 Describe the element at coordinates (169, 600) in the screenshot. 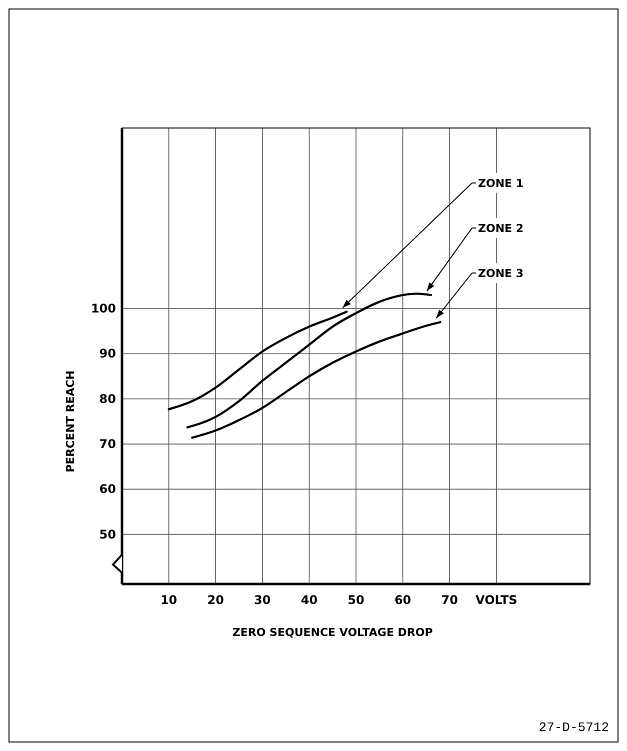

I see `x-tick-label: 10` at that location.